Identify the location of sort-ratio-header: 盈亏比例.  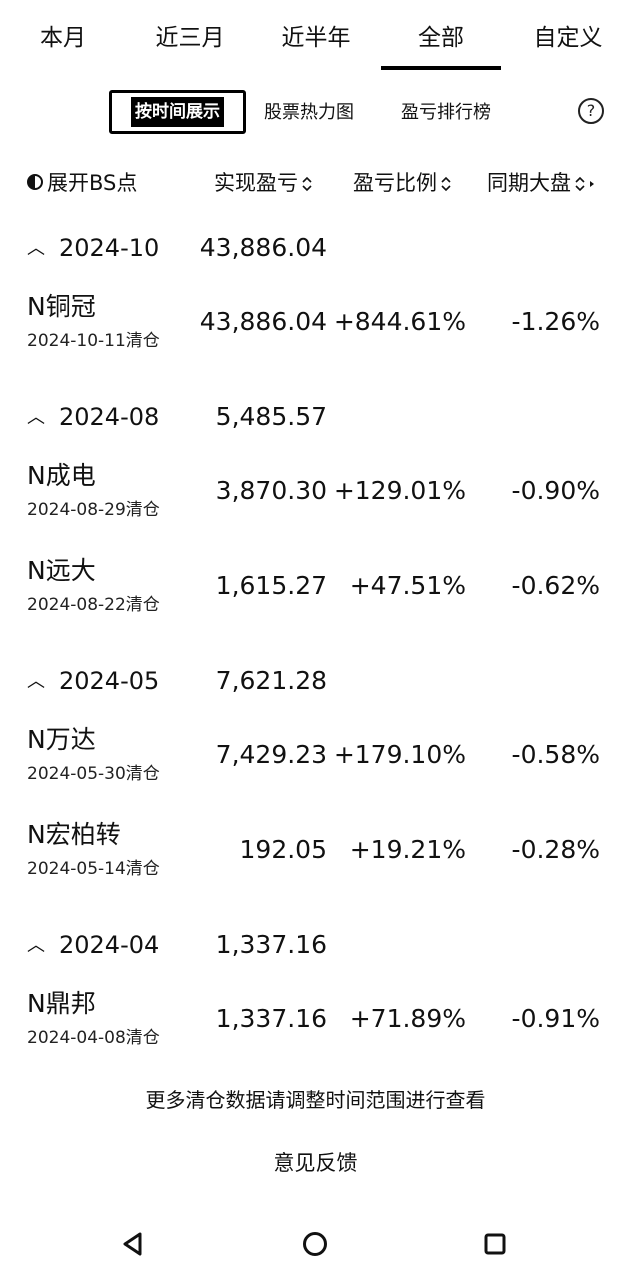
(402, 183).